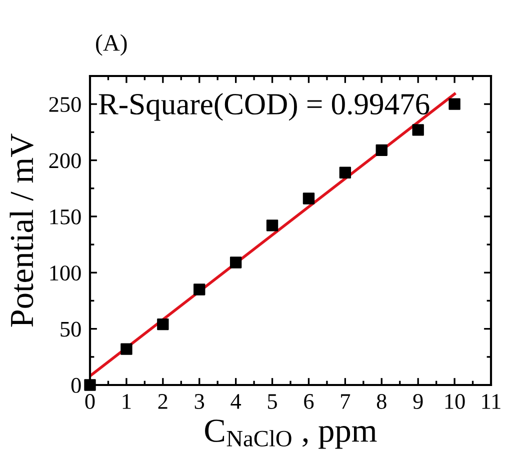  What do you see at coordinates (236, 401) in the screenshot?
I see `x-tick-label: 4` at bounding box center [236, 401].